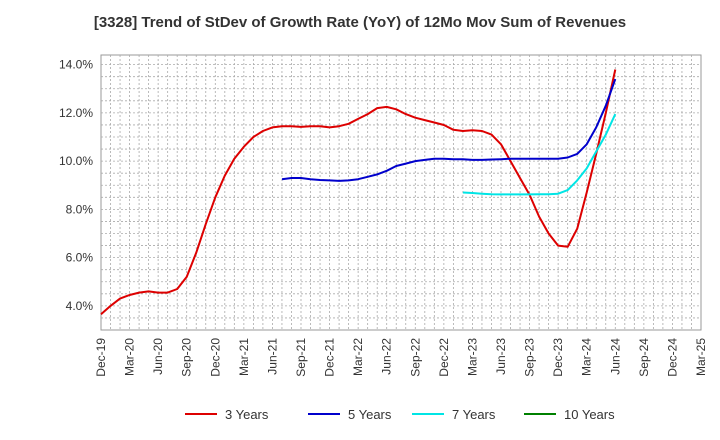 The height and width of the screenshot is (440, 720). Describe the element at coordinates (558, 357) in the screenshot. I see `x-tick-label: Dec-23` at that location.